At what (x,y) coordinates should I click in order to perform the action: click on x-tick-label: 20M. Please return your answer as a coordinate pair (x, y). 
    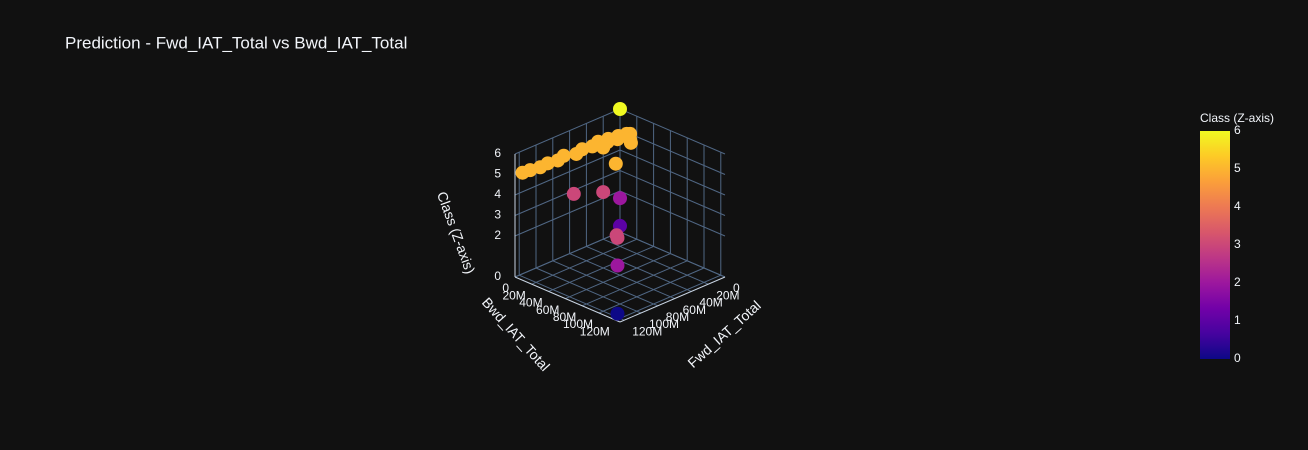
    Looking at the image, I should click on (727, 295).